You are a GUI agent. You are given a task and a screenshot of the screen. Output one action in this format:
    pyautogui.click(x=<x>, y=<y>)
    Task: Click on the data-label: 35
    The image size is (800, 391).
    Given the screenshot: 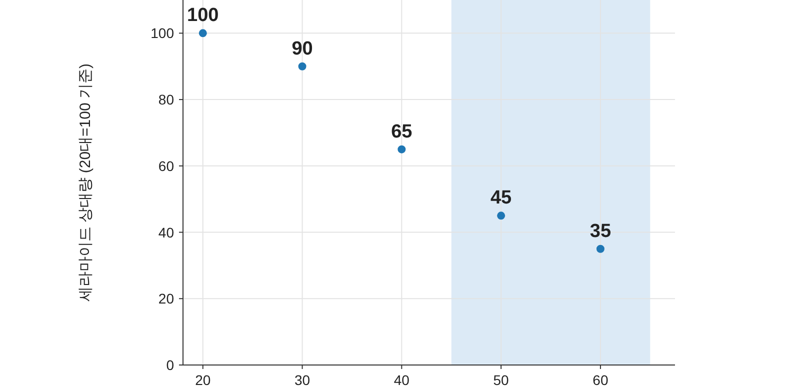 What is the action you would take?
    pyautogui.click(x=601, y=231)
    